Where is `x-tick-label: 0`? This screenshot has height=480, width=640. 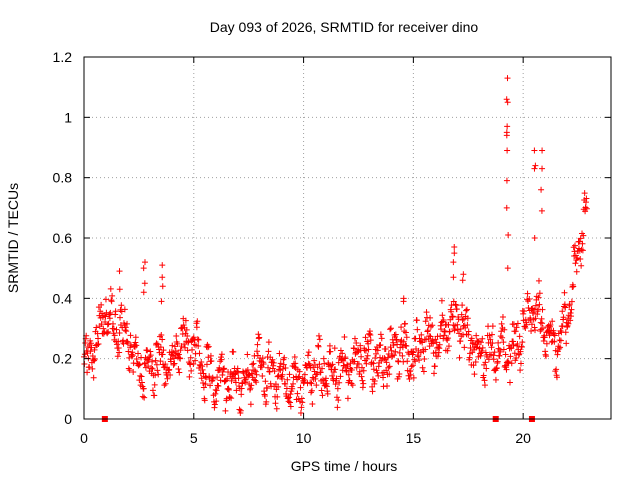 x-tick-label: 0 is located at coordinates (84, 438).